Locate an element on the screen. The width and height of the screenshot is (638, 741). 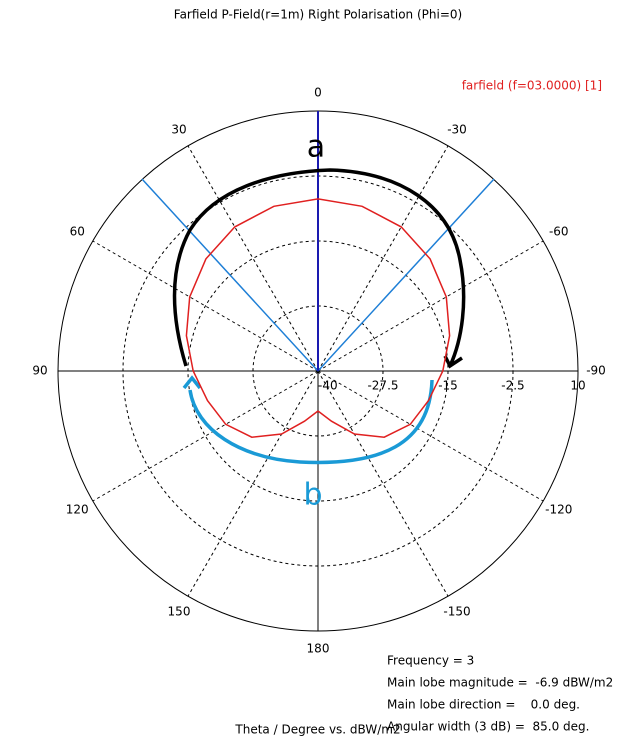
info-line: Main lobe direction = 0.0 deg. is located at coordinates (483, 705).